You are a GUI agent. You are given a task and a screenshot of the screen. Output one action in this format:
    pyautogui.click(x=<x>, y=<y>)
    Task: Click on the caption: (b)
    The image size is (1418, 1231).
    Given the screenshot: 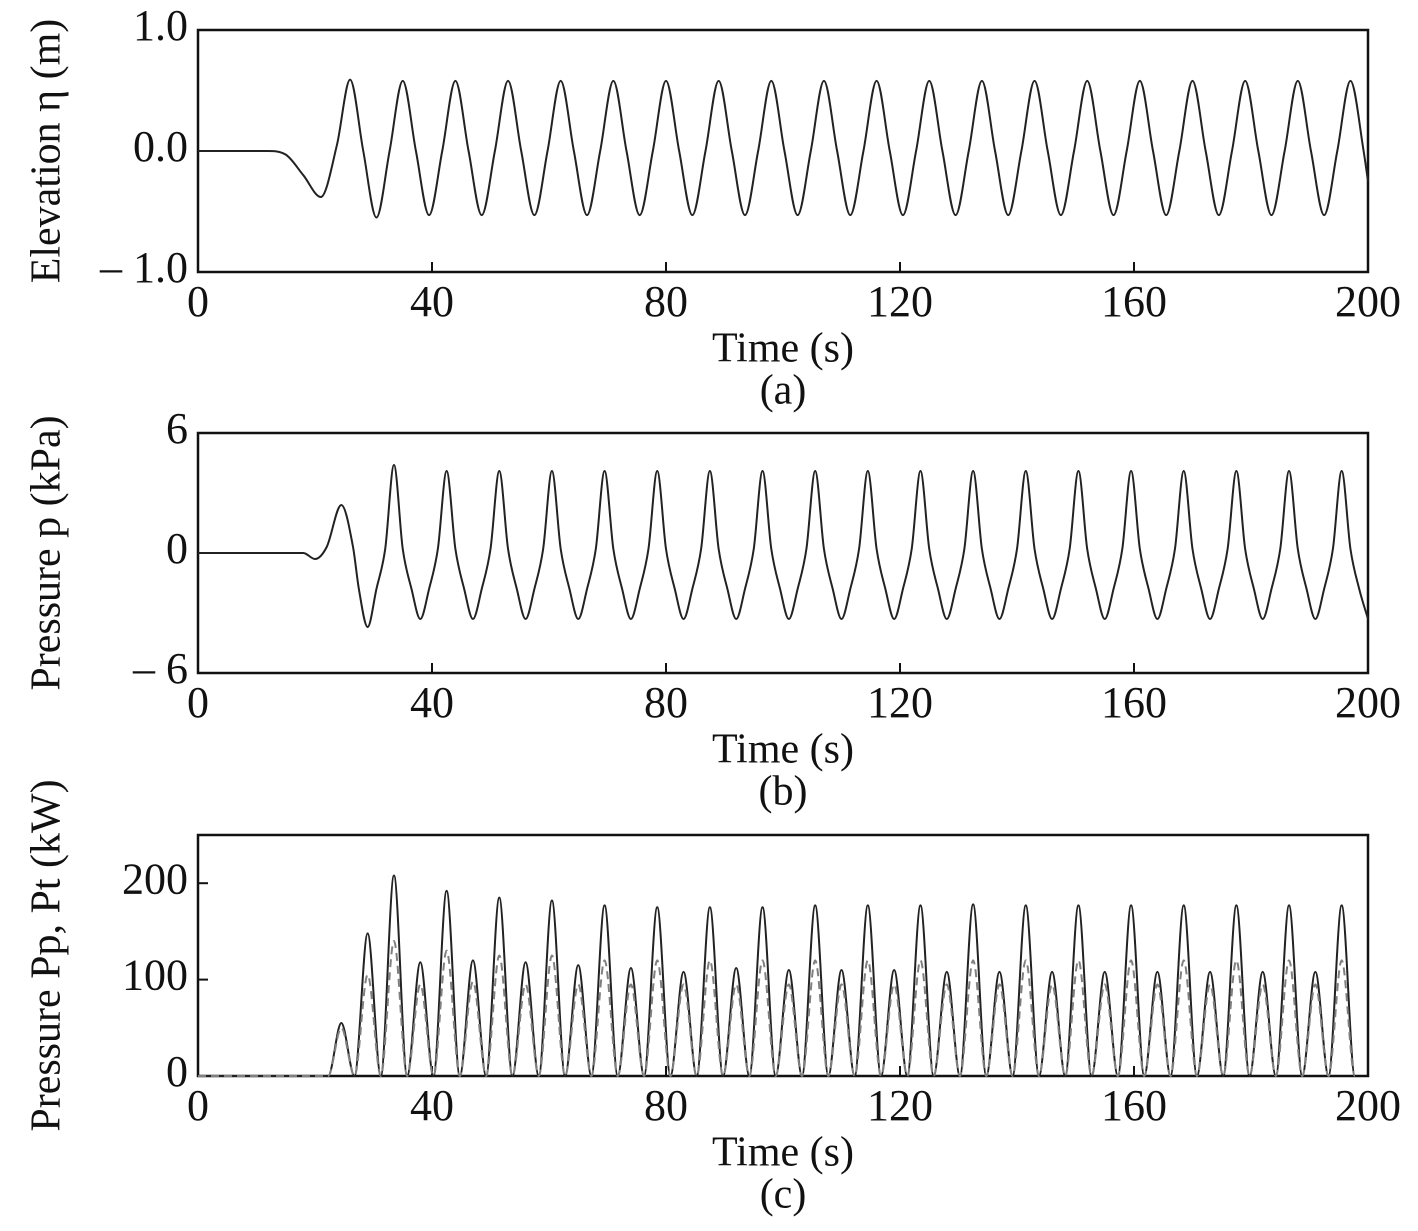 What is the action you would take?
    pyautogui.click(x=783, y=792)
    